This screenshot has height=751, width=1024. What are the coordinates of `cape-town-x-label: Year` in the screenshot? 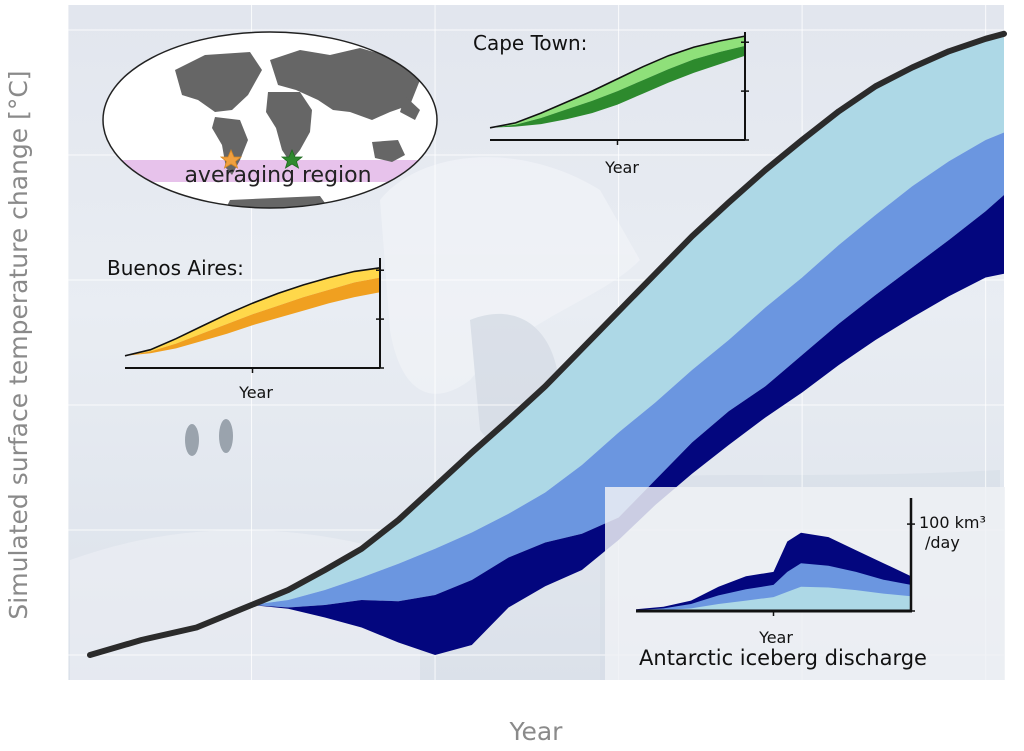 It's located at (621, 167).